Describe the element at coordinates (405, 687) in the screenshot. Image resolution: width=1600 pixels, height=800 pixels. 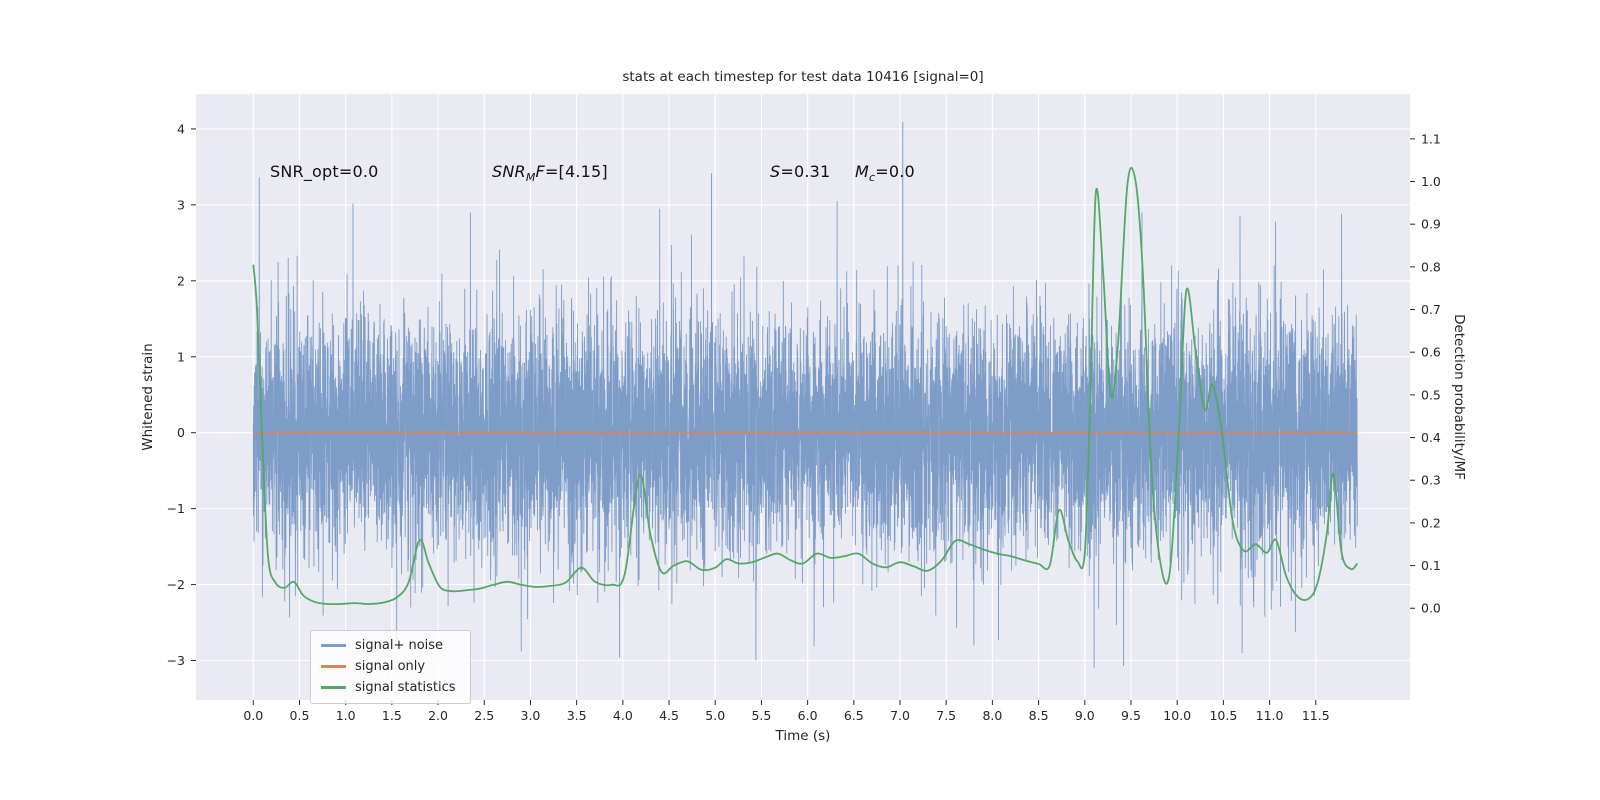
I see `legend-label-signal-statistics: signal statistics` at that location.